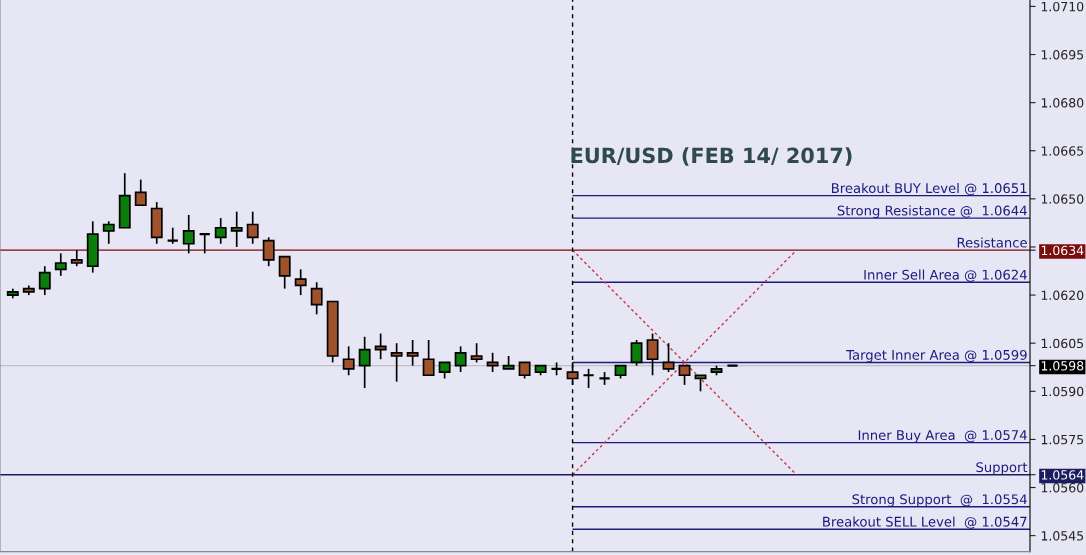  What do you see at coordinates (1062, 536) in the screenshot?
I see `y-tick-label: 1.0545` at bounding box center [1062, 536].